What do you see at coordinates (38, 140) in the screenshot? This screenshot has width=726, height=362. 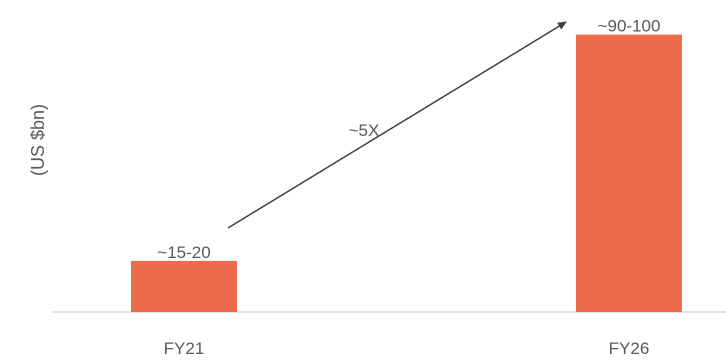 I see `y-axis-label: (US $bn)` at bounding box center [38, 140].